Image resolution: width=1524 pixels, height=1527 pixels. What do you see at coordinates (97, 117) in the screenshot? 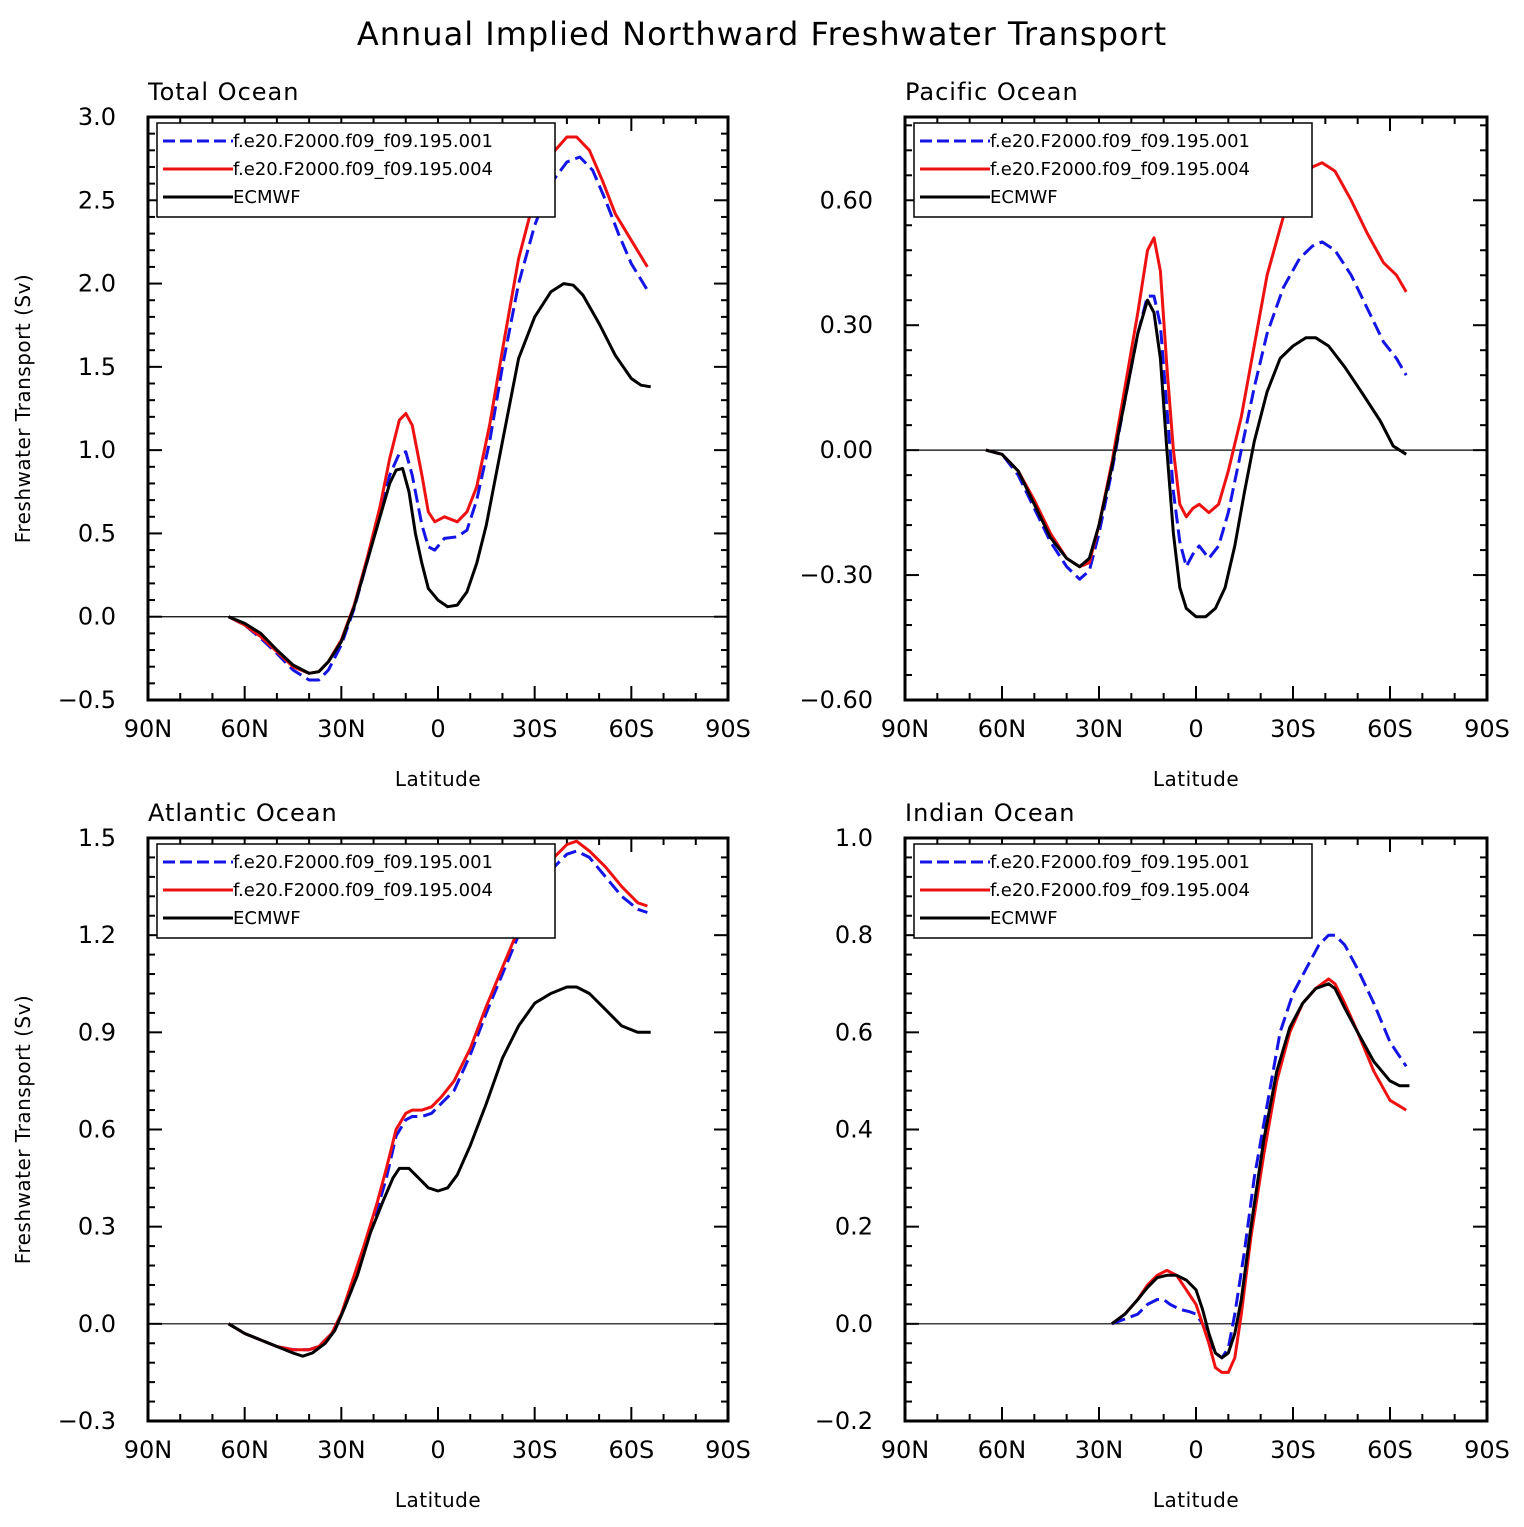
I see `y-tick-label: 3.0` at bounding box center [97, 117].